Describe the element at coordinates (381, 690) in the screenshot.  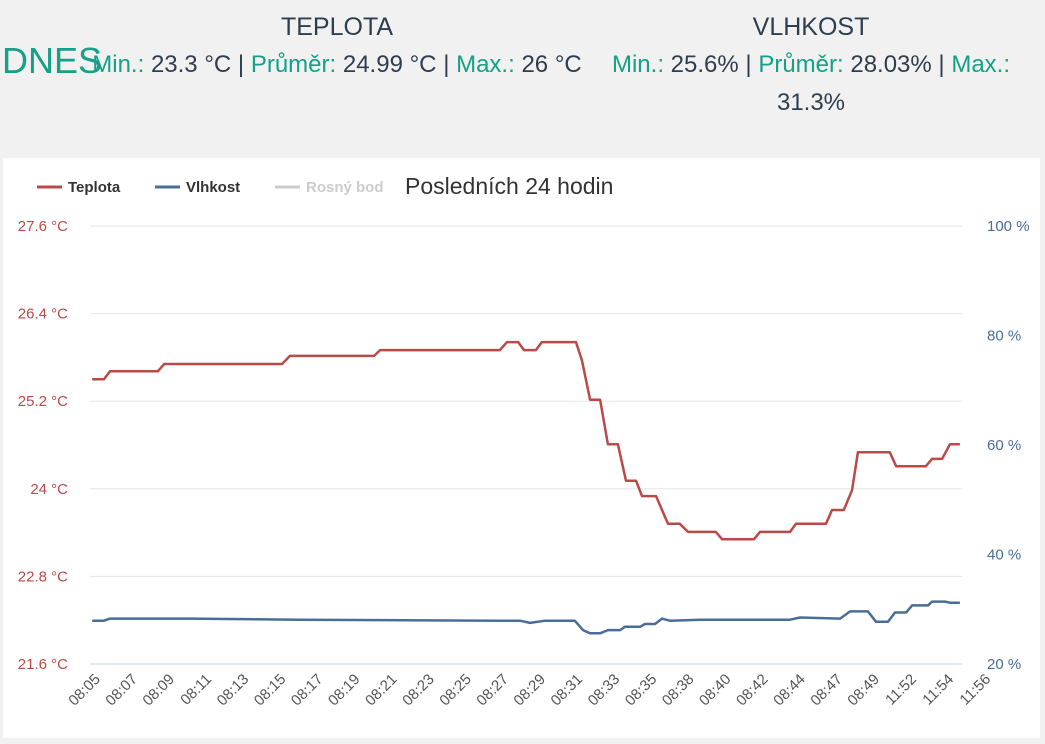
I see `x-tick-label: 08:21` at that location.